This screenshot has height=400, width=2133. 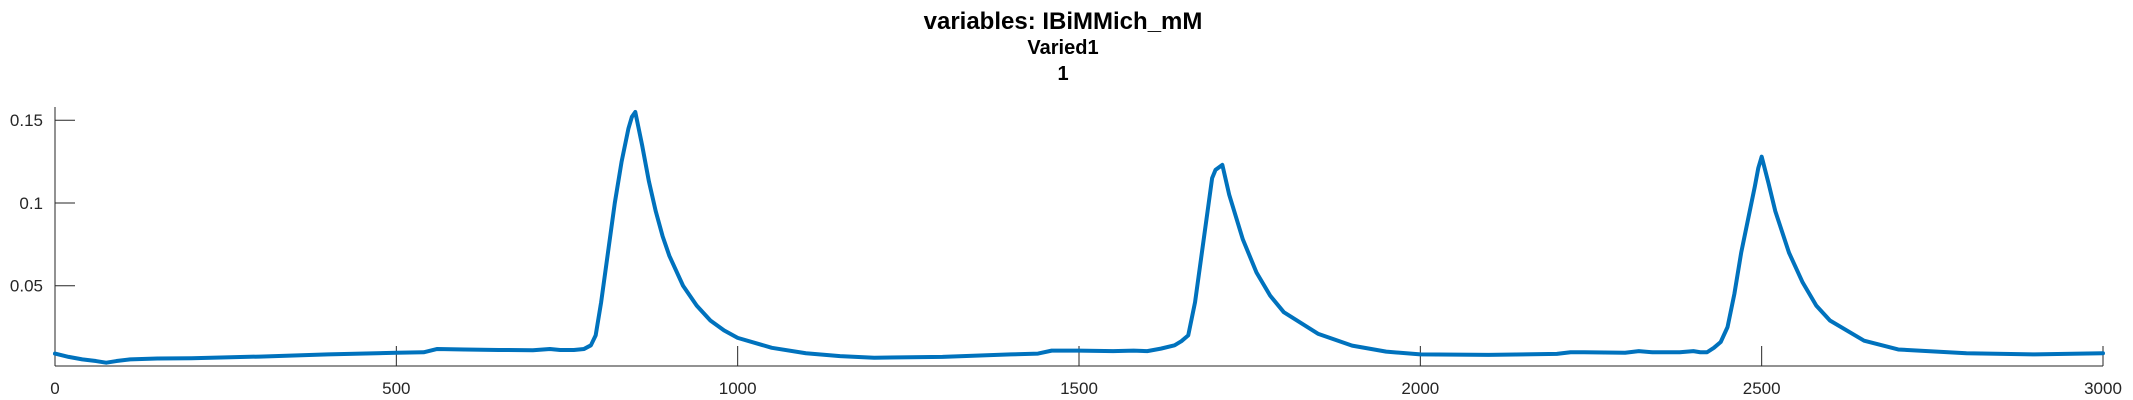 I want to click on x-tick-label: 2000, so click(x=1420, y=388).